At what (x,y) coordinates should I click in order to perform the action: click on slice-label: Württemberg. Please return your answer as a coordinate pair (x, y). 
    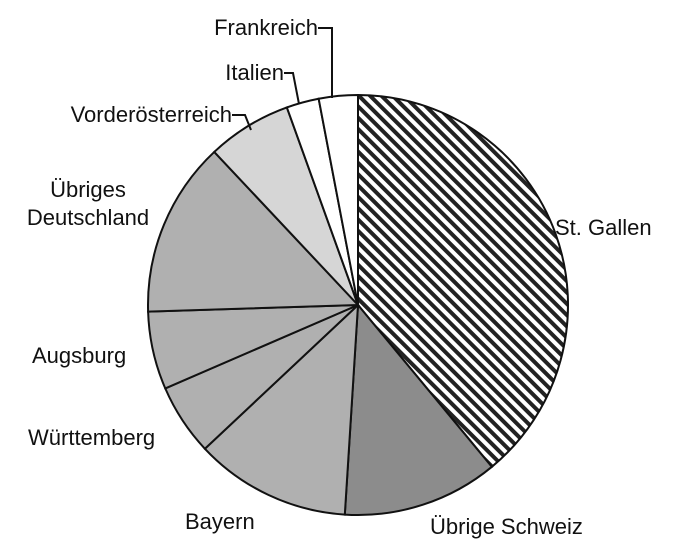
    Looking at the image, I should click on (92, 437).